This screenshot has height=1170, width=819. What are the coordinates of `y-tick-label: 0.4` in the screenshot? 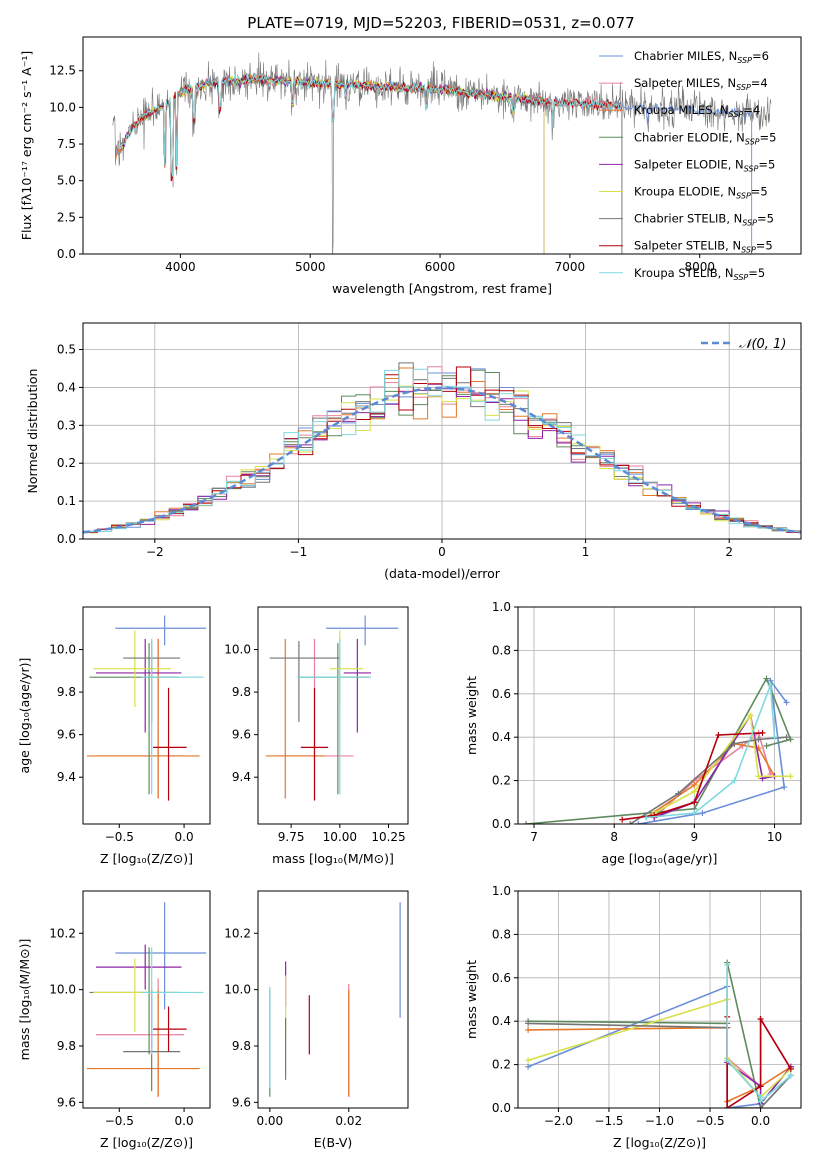 It's located at (66, 387).